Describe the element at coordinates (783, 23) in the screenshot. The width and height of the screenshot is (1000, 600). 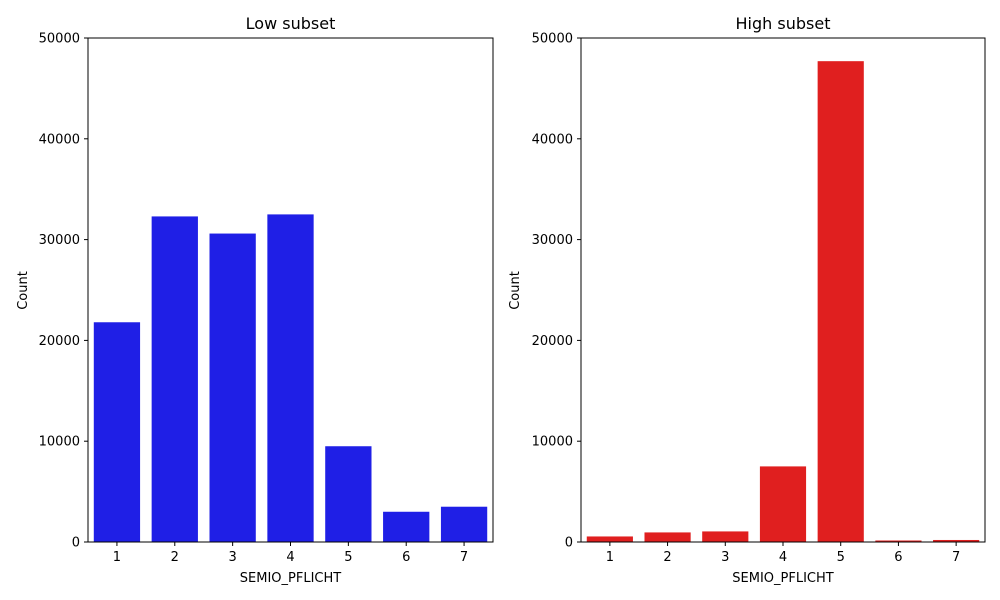
I see `chart-title: High subset` at that location.